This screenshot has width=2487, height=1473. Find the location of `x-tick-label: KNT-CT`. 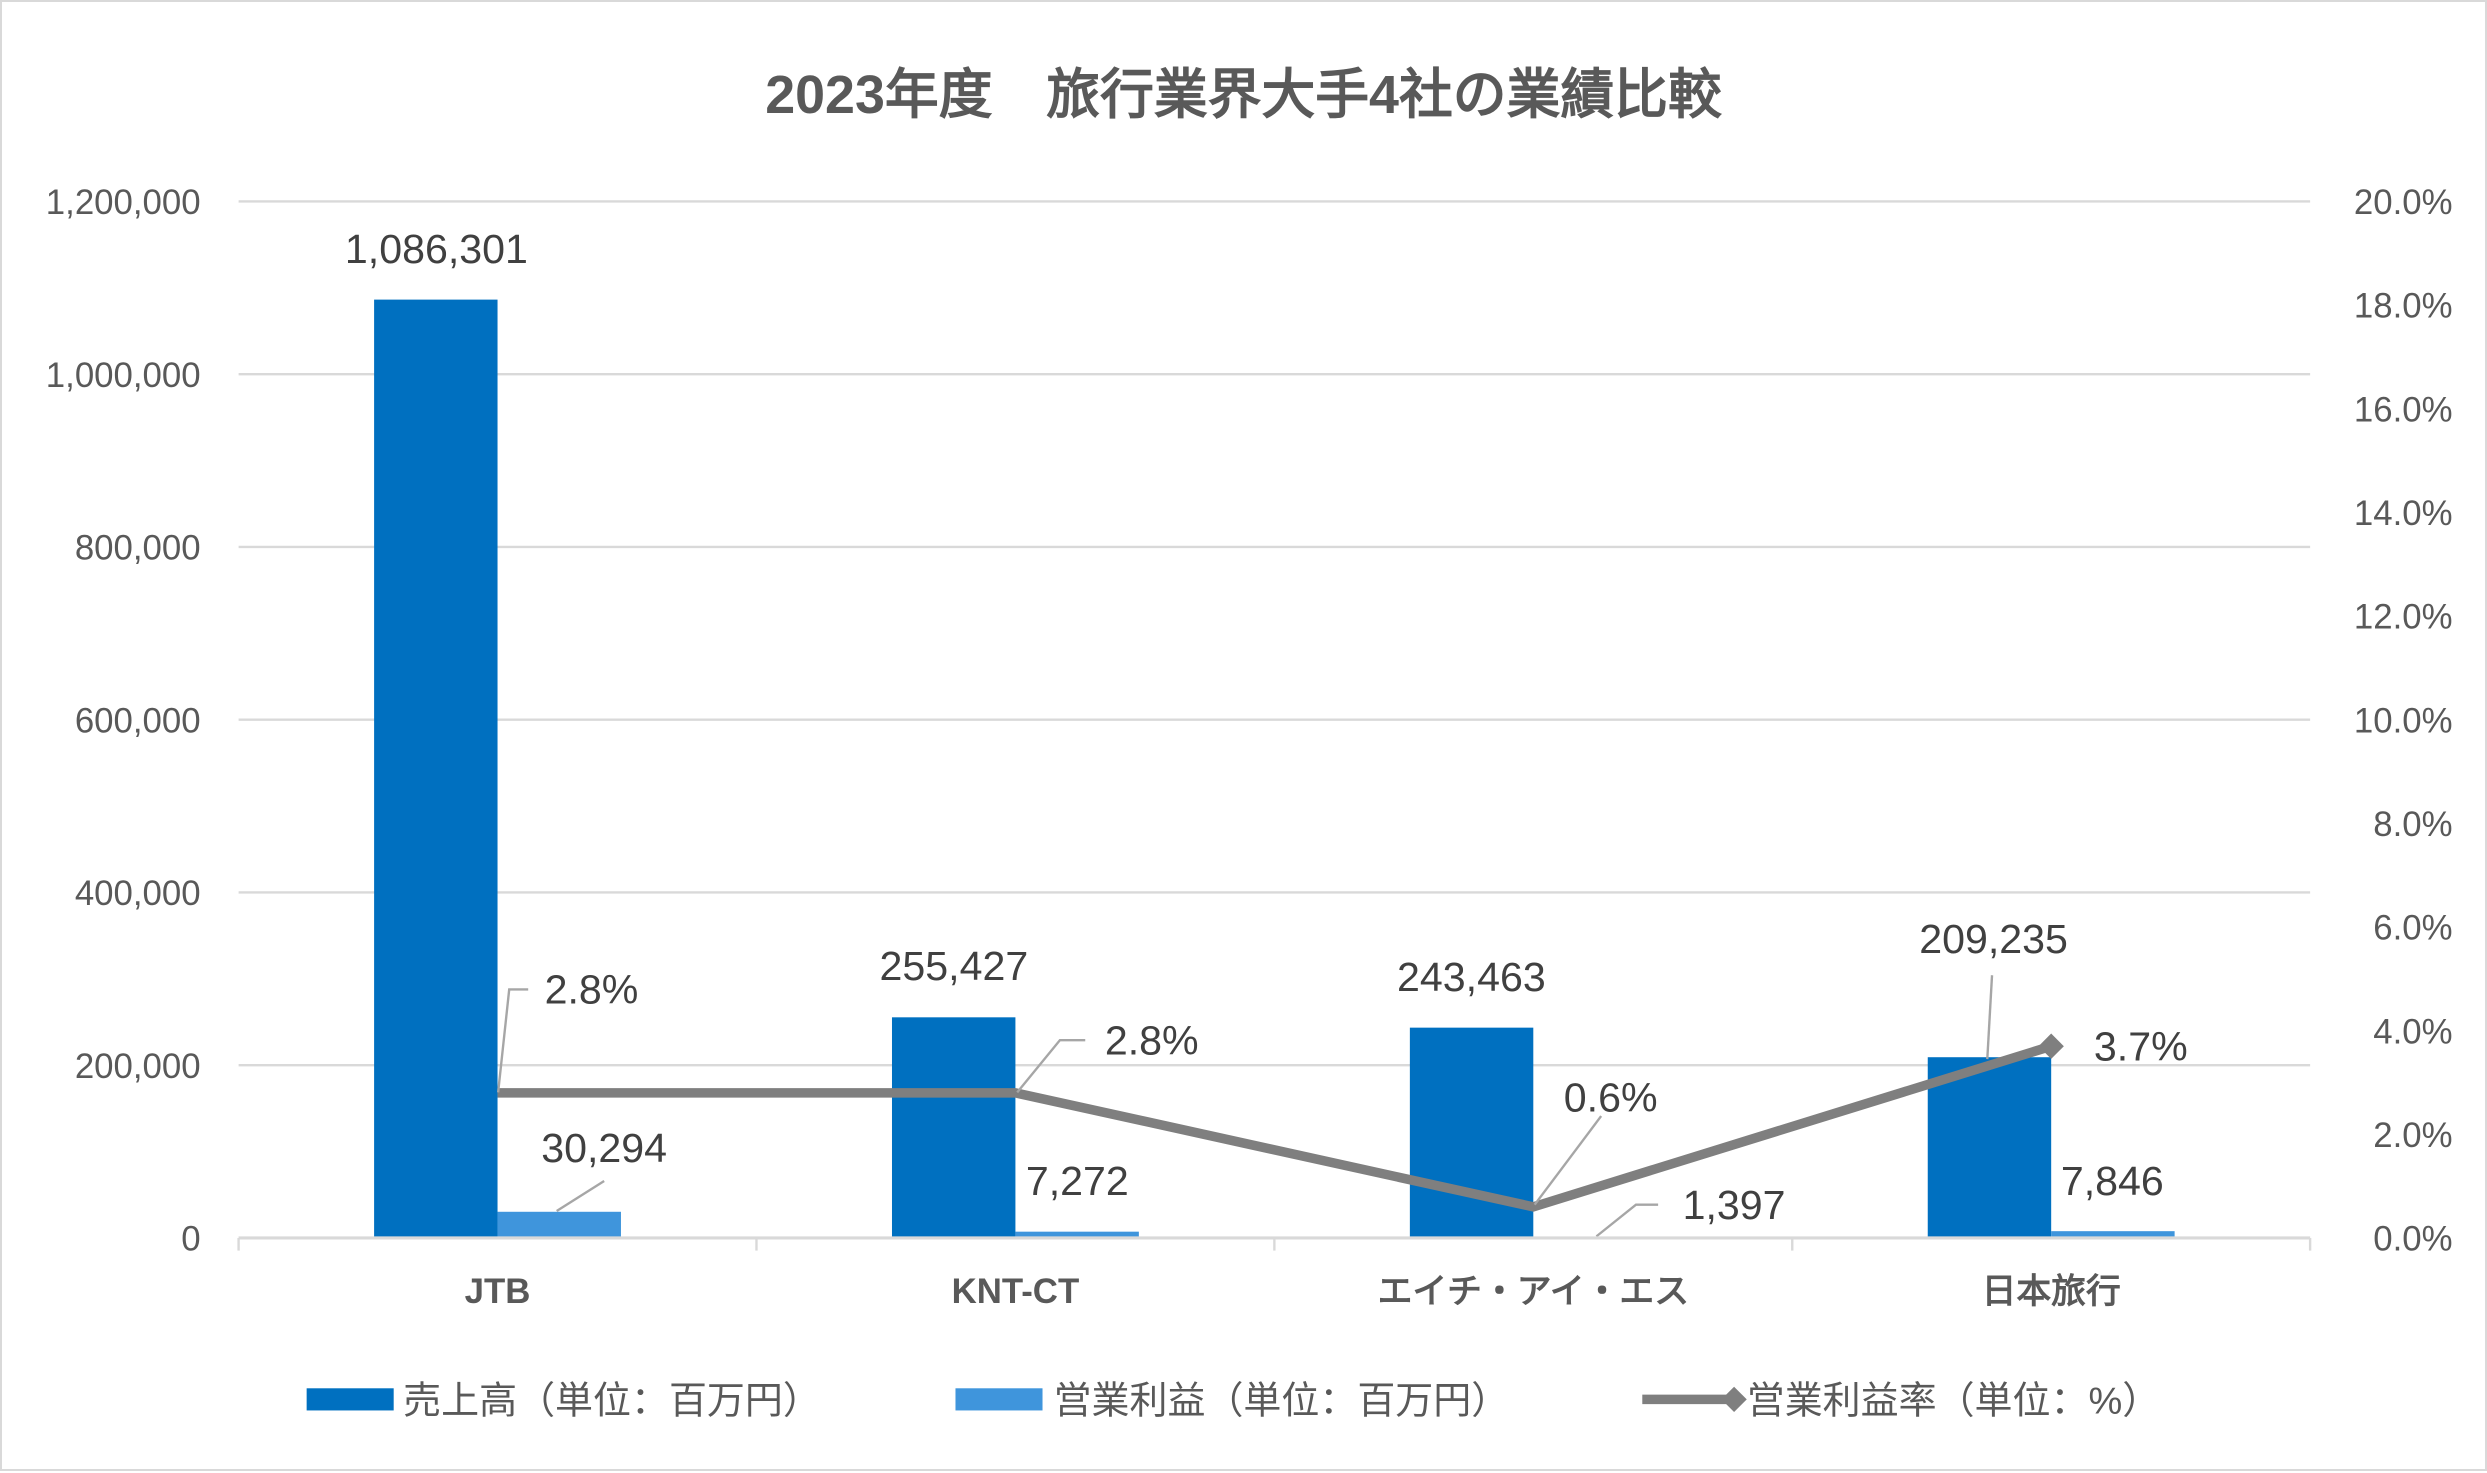

x-tick-label: KNT-CT is located at coordinates (1016, 1291).